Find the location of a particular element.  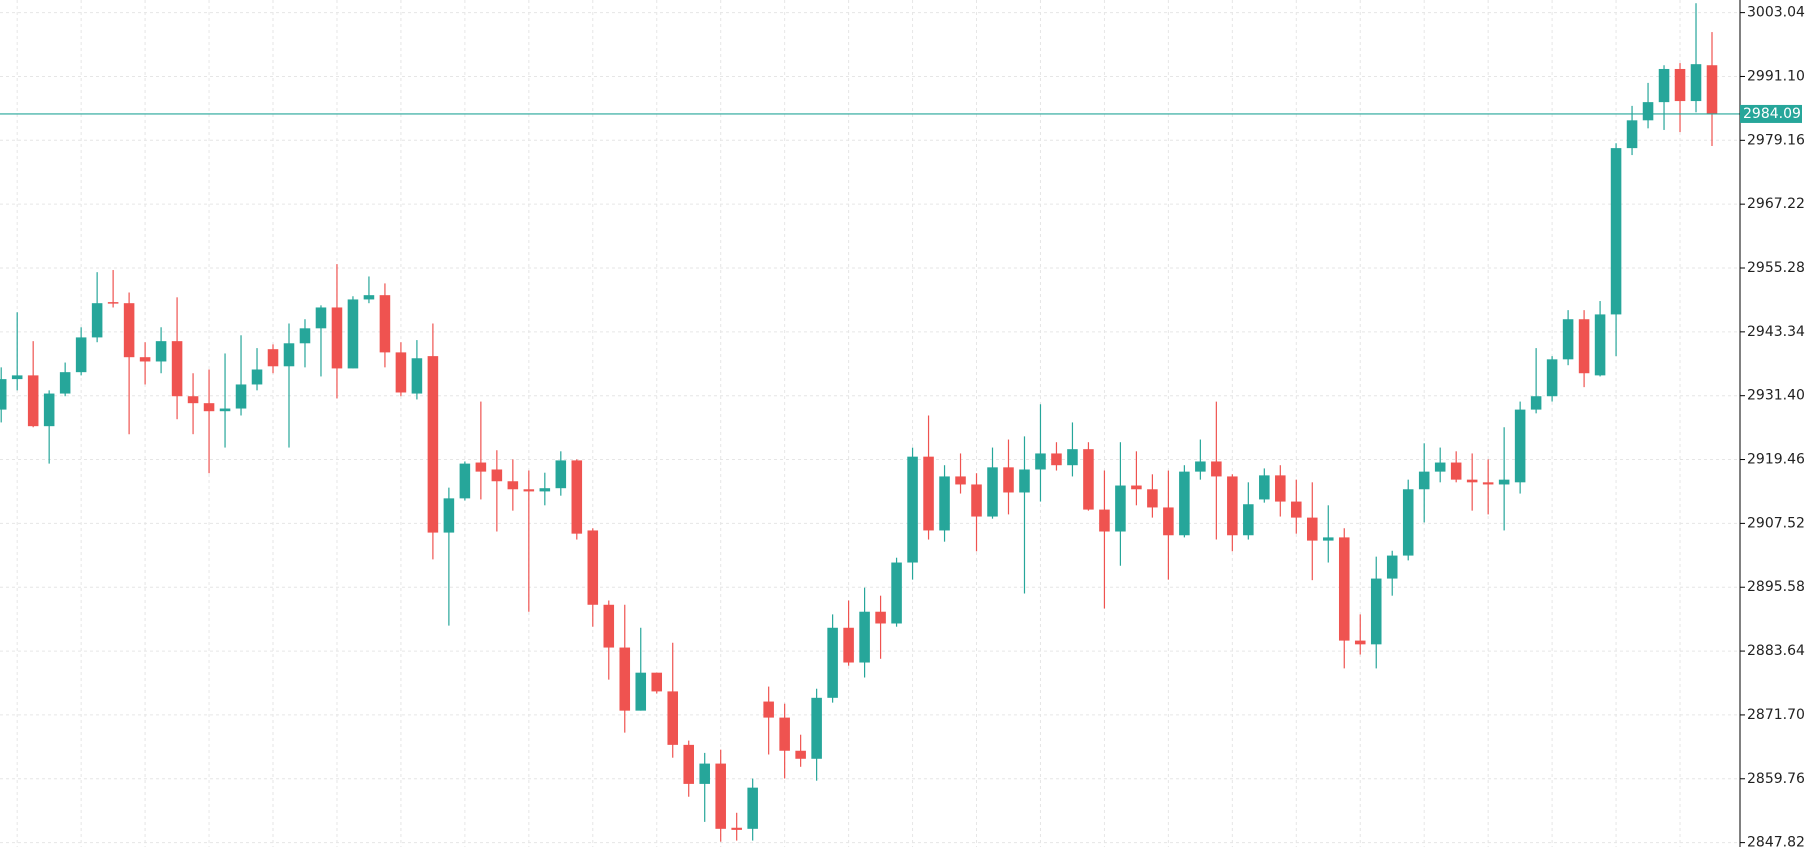

y-tick-label: 2847.82 is located at coordinates (1776, 841).